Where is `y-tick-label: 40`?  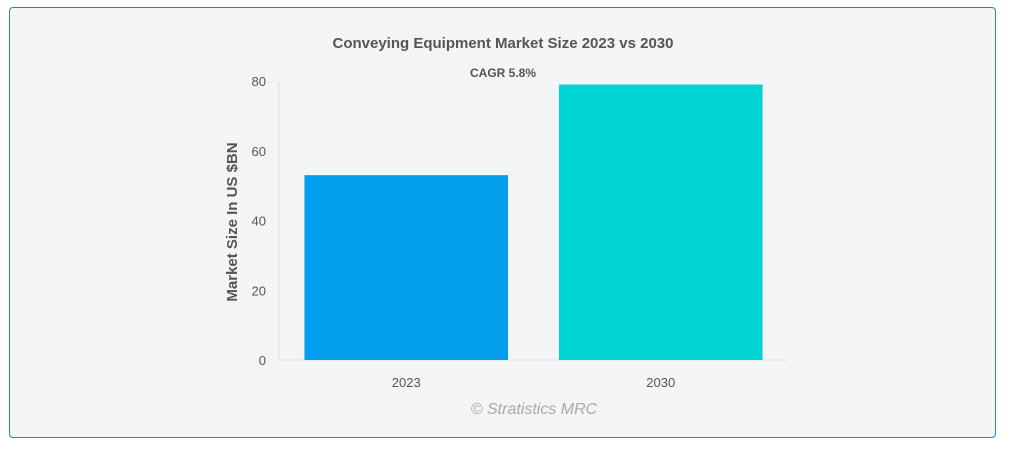 y-tick-label: 40 is located at coordinates (259, 221).